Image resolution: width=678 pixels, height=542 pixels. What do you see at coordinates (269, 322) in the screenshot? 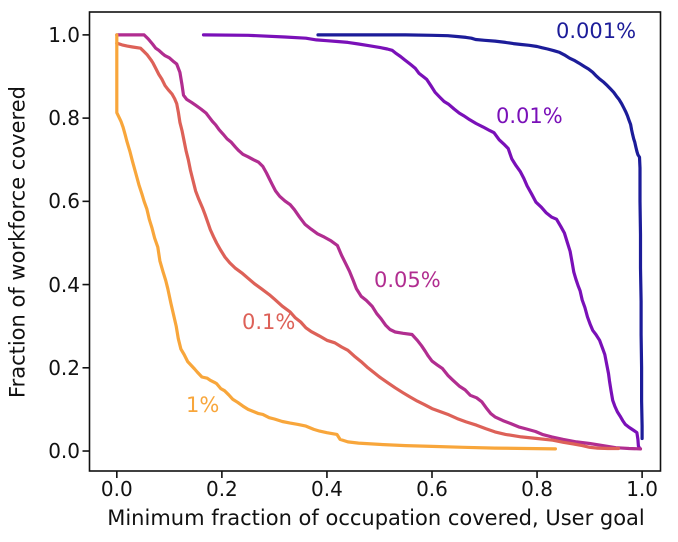
I see `curve-label-01pct: 0.1%` at bounding box center [269, 322].